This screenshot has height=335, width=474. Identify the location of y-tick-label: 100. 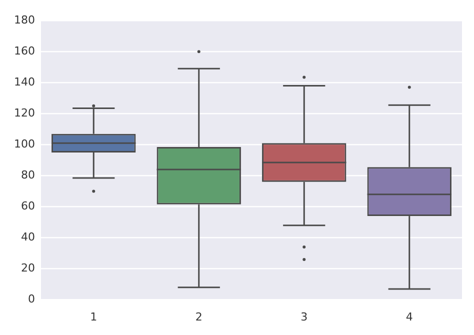
(24, 144).